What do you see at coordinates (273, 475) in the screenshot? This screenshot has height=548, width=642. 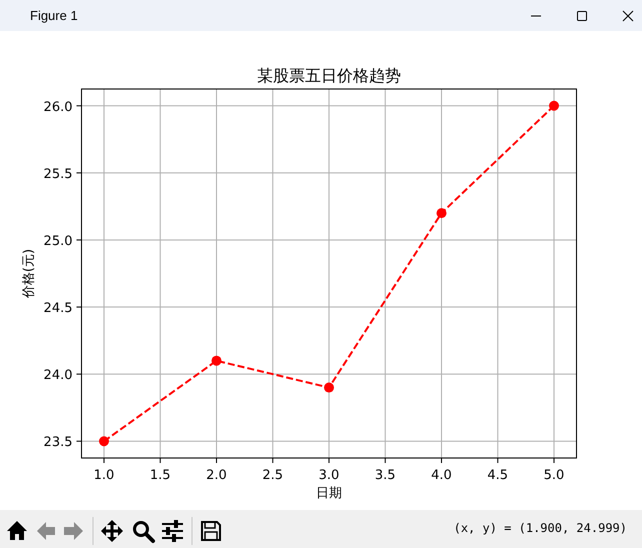 I see `x-tick-label: 2.5` at bounding box center [273, 475].